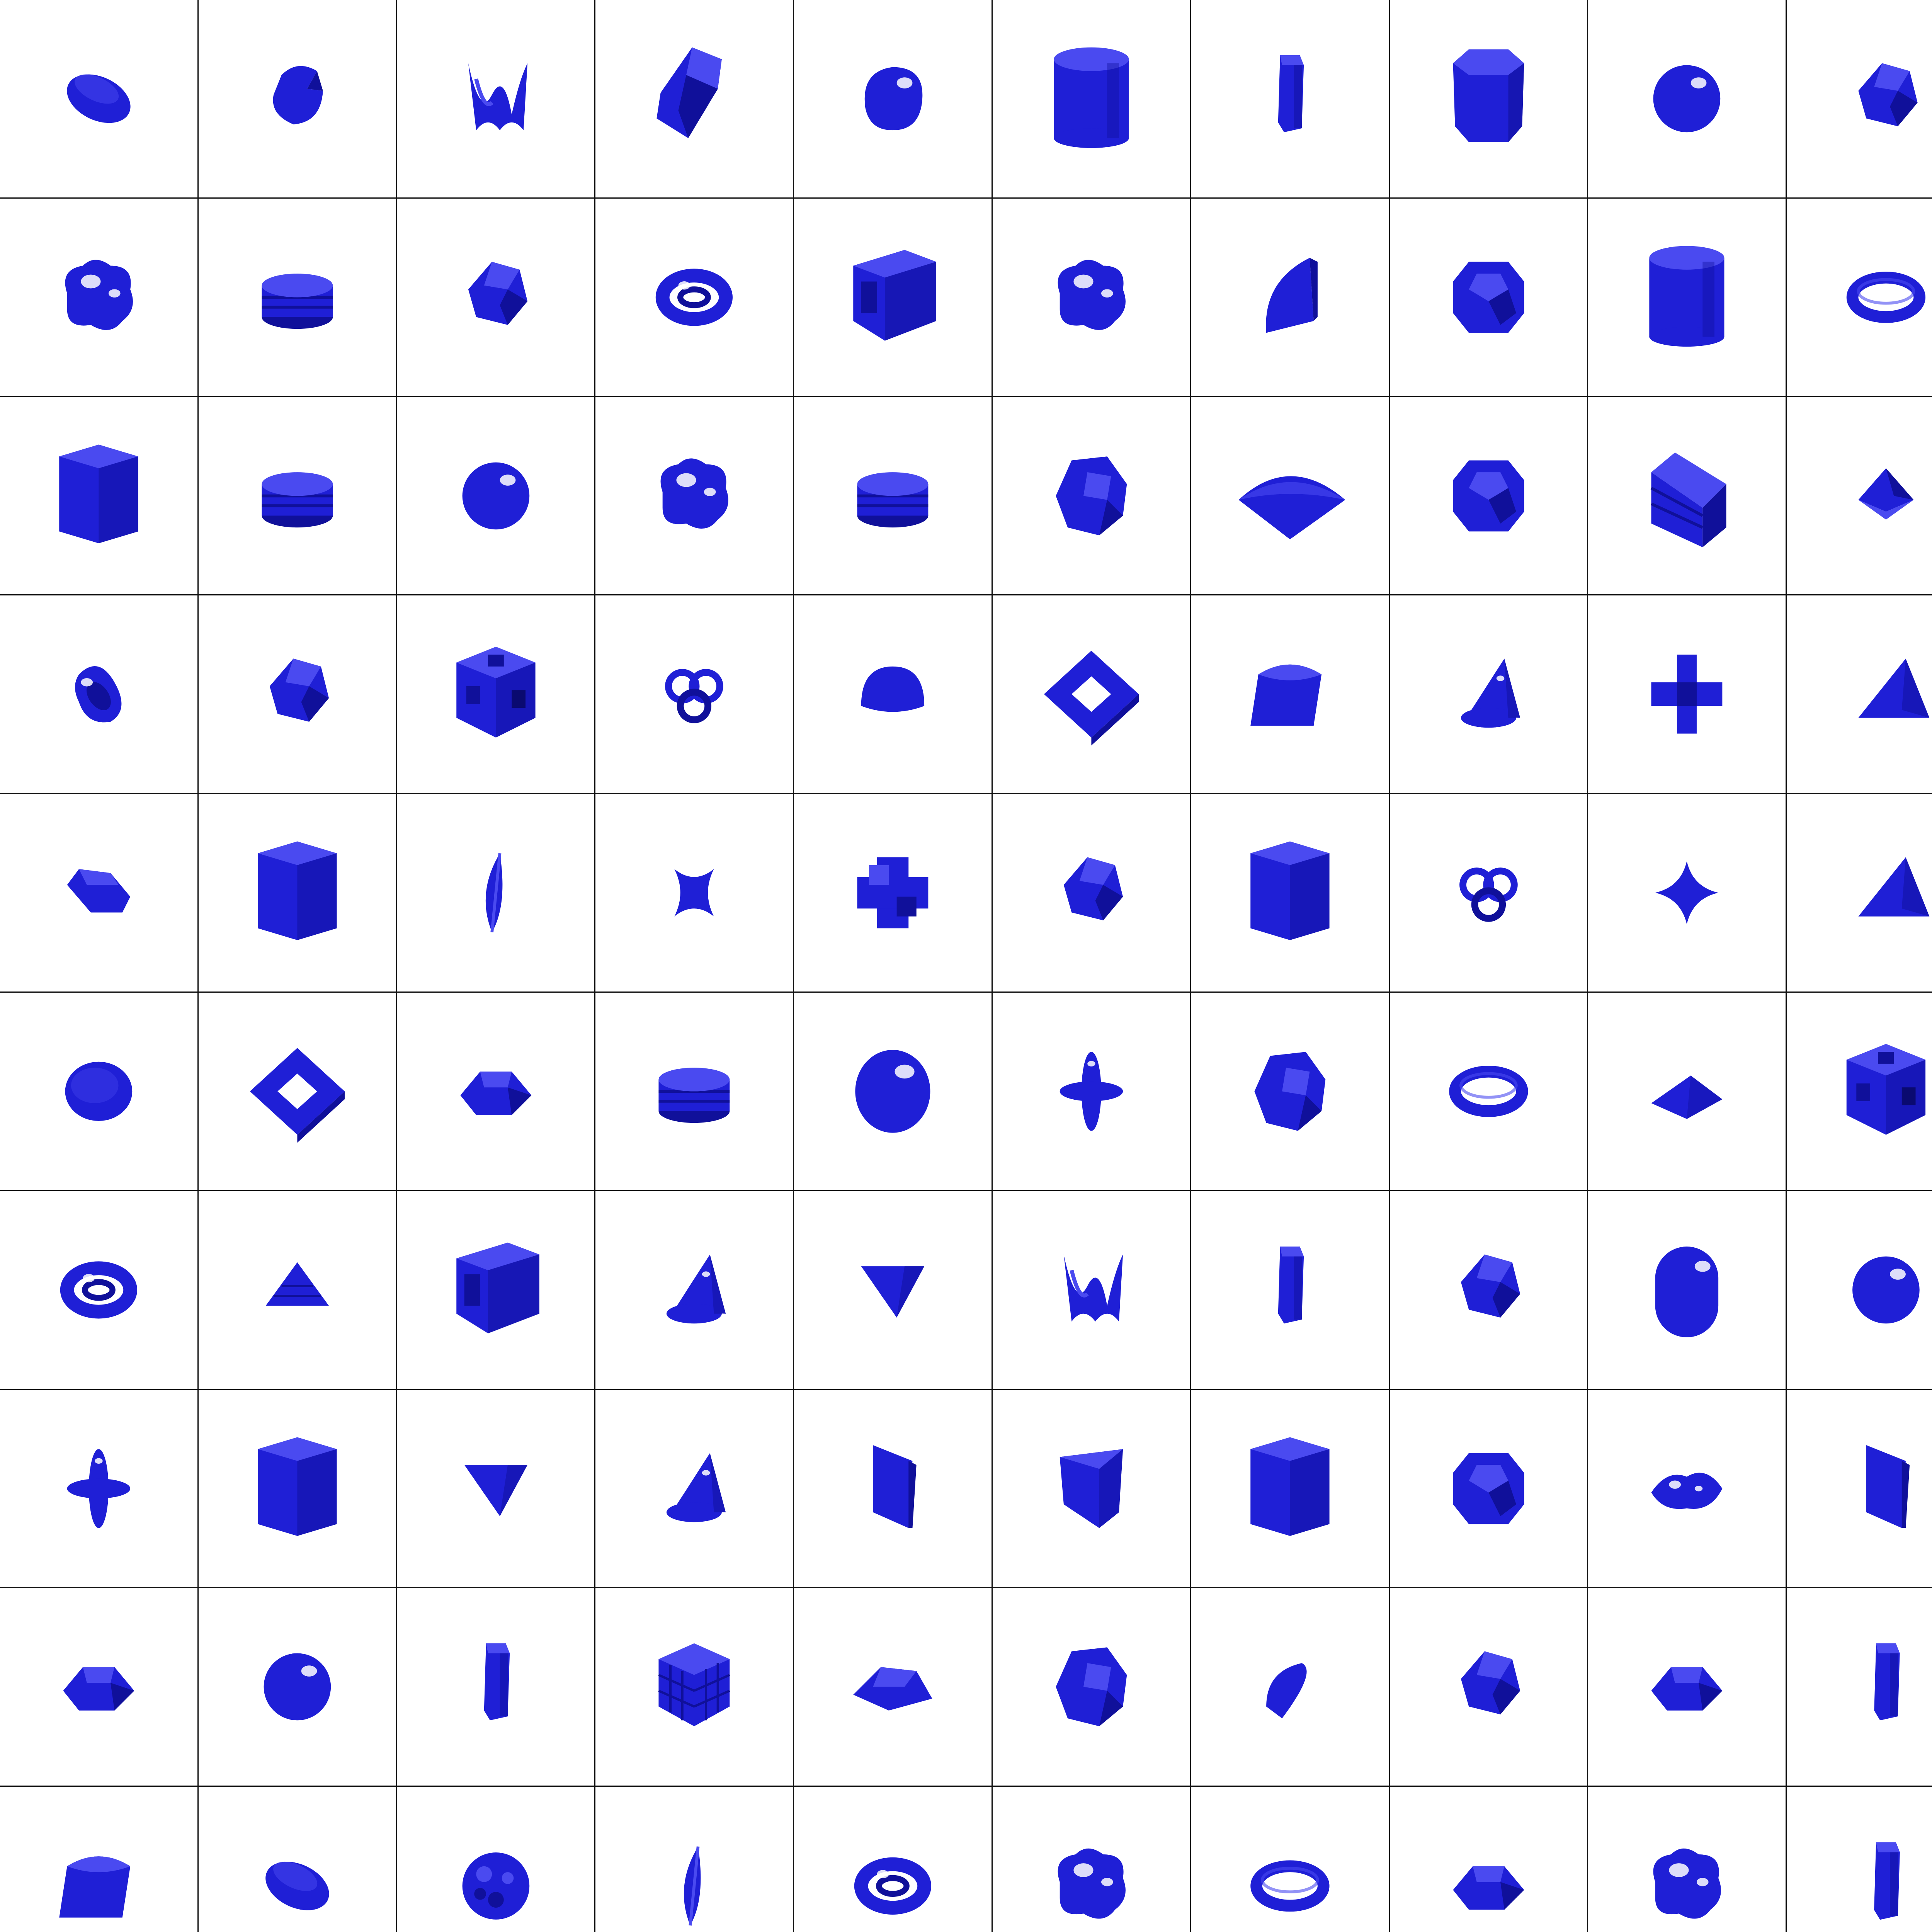  What do you see at coordinates (895, 1487) in the screenshot?
I see `slab-prism-icon` at bounding box center [895, 1487].